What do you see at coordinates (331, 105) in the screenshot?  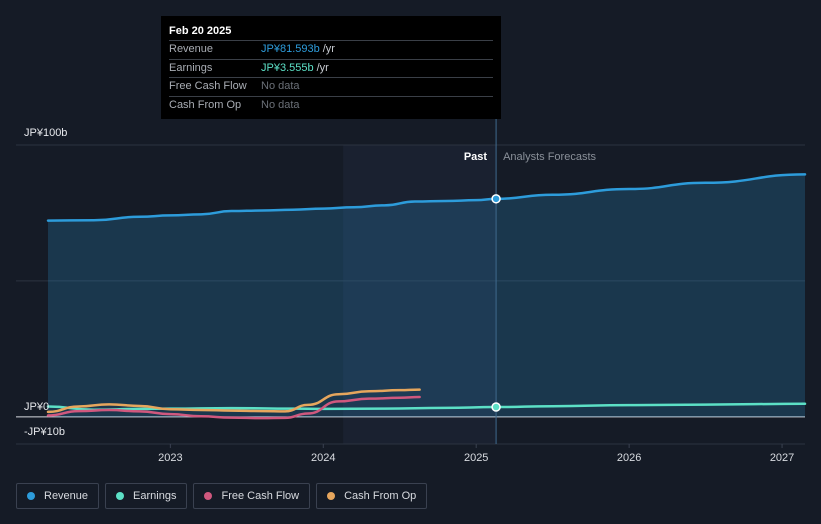 I see `tooltip-row-cash-from-op: Cash From Op No data` at bounding box center [331, 105].